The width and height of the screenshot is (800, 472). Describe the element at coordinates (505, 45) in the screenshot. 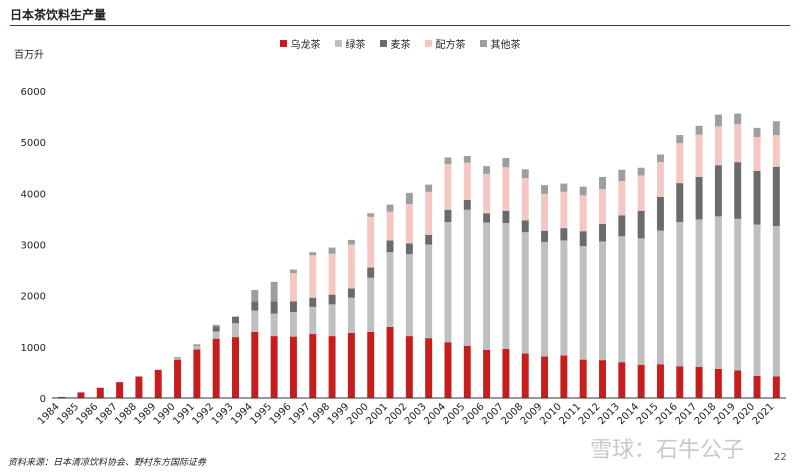

I see `legend-label-other-tea: 其他茶` at that location.